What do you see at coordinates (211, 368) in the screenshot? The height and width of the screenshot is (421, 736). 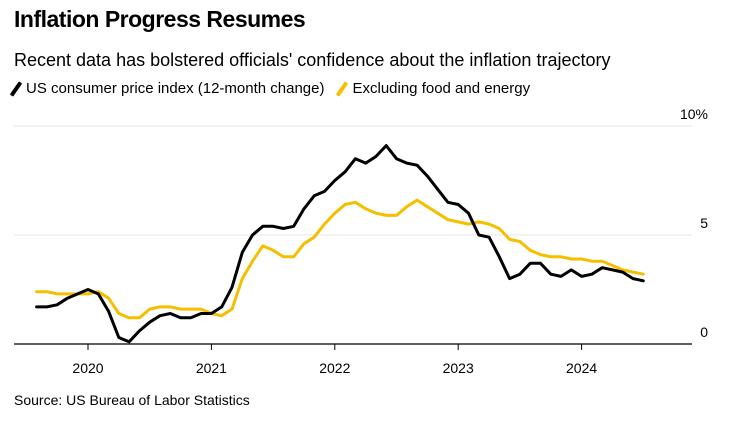 I see `x-tick-label-2021: 2021` at bounding box center [211, 368].